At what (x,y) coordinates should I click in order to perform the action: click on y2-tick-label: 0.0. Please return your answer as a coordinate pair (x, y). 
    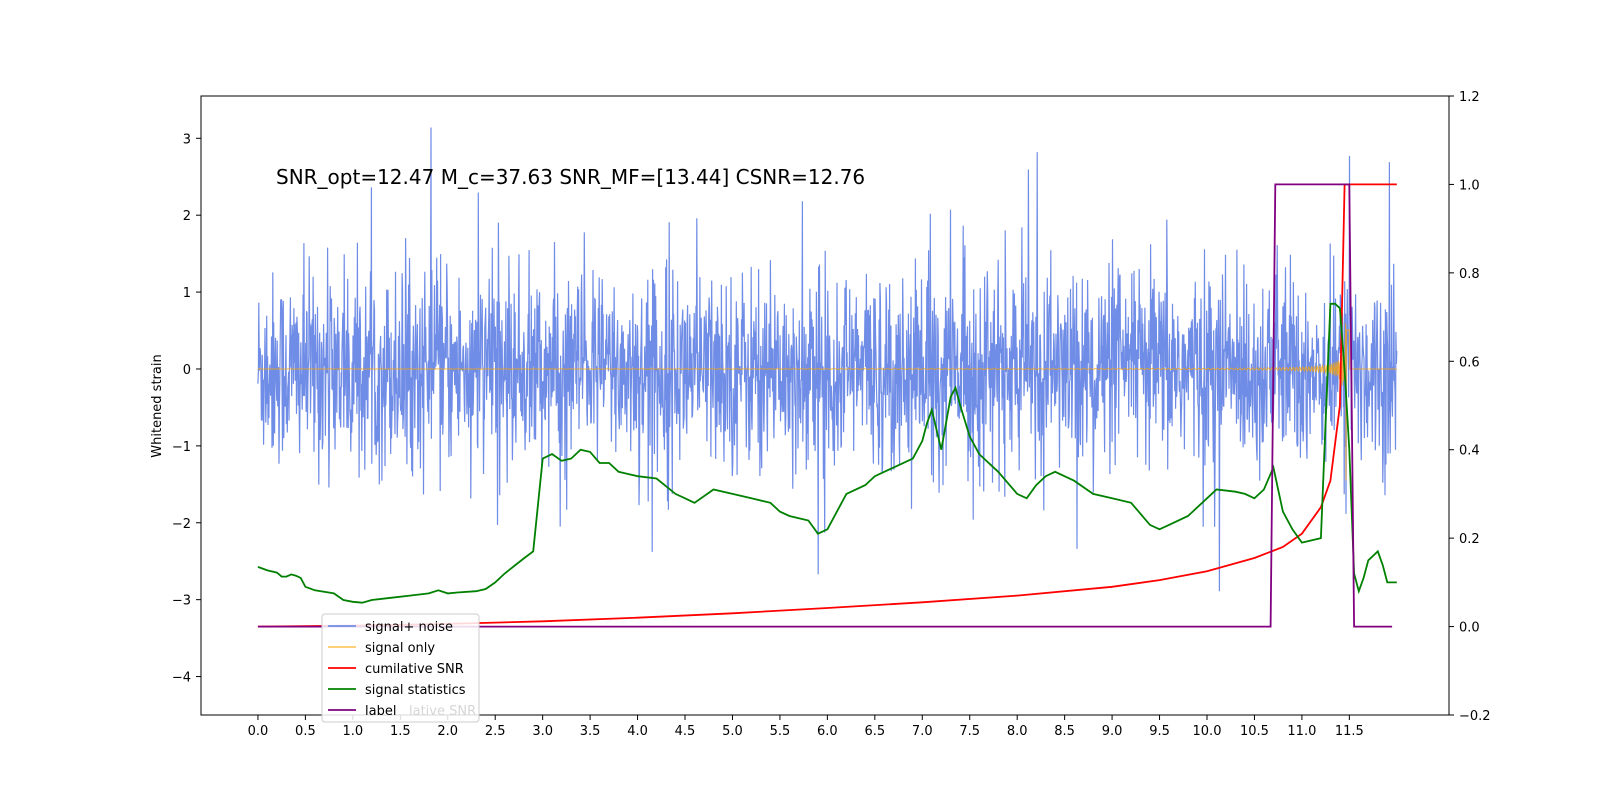
    Looking at the image, I should click on (1469, 628).